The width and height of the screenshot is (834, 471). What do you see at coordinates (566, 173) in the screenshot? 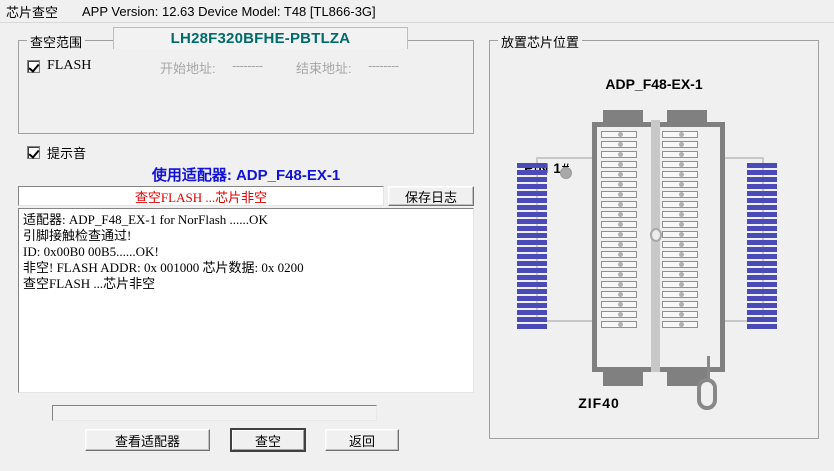
I see `pin1-marker-icon` at bounding box center [566, 173].